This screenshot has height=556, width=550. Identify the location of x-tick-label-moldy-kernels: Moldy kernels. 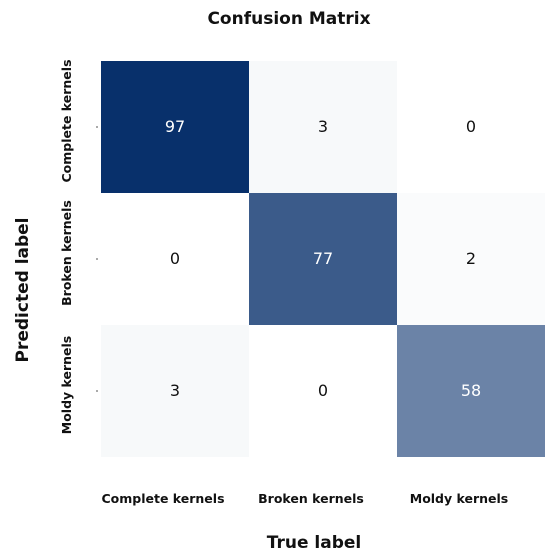
(459, 498).